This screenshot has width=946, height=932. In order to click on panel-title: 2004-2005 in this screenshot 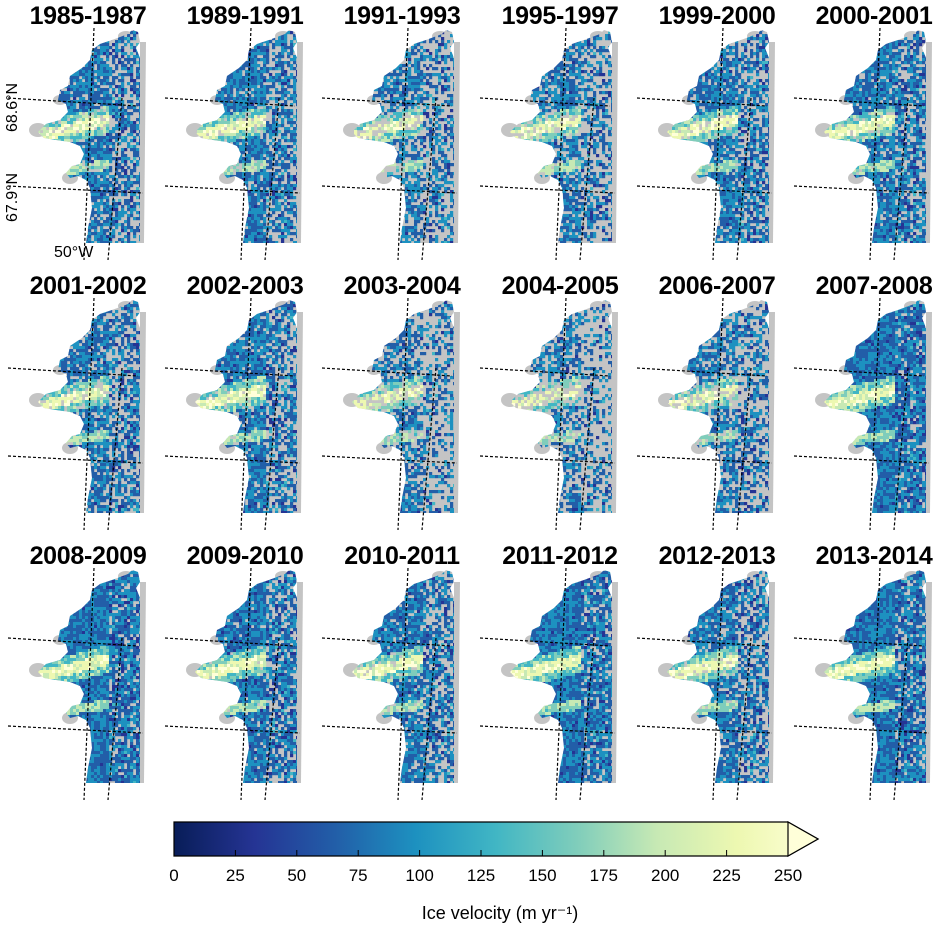, I will do `click(560, 286)`.